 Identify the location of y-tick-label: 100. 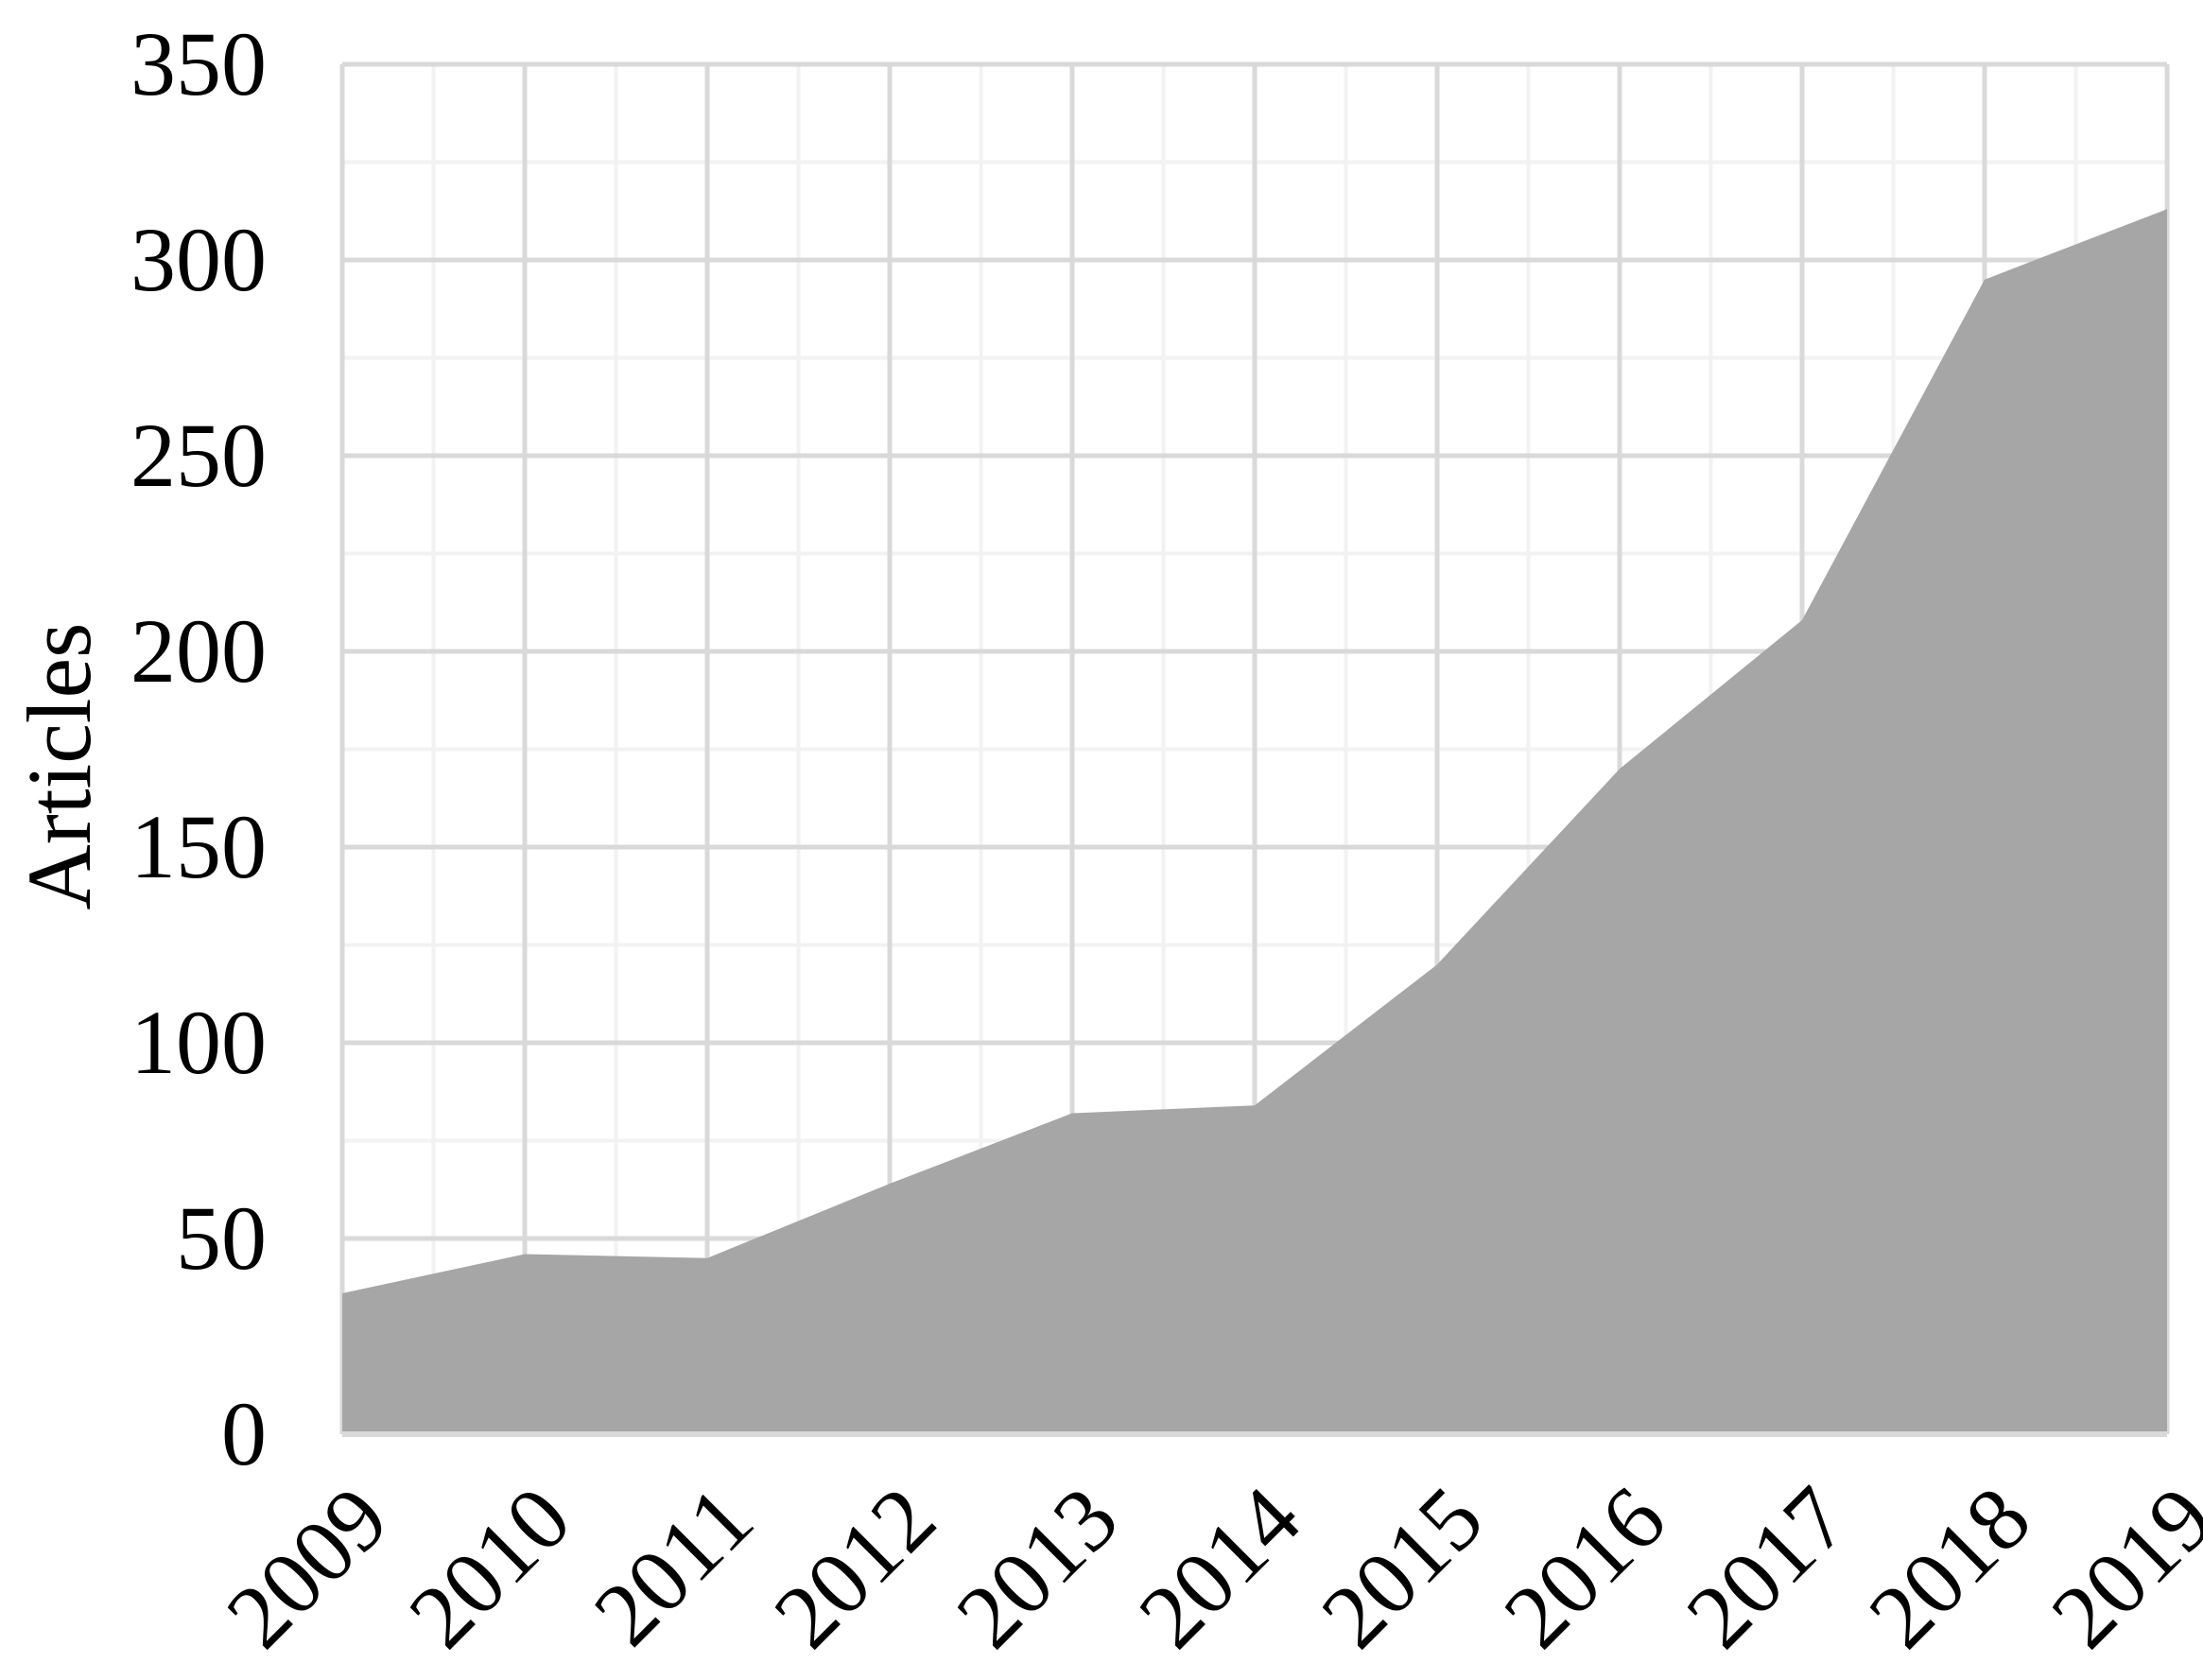
(198, 1042).